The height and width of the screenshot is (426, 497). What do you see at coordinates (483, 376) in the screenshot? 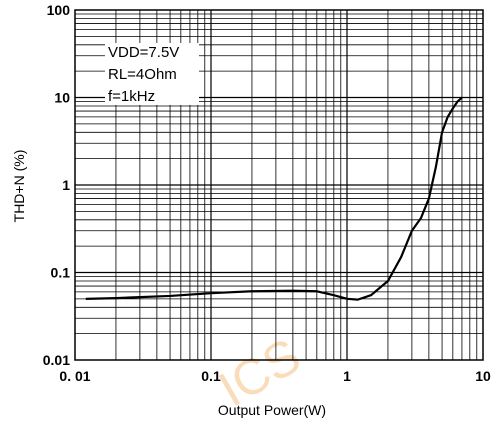
I see `x-tick-label: 10` at bounding box center [483, 376].